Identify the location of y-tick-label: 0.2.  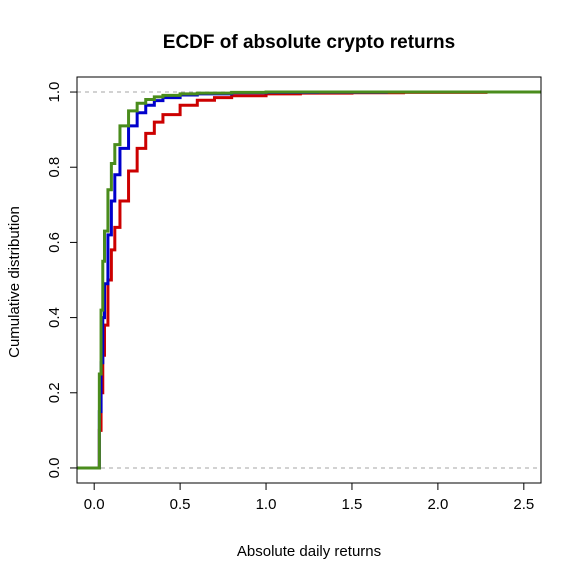
(54, 392).